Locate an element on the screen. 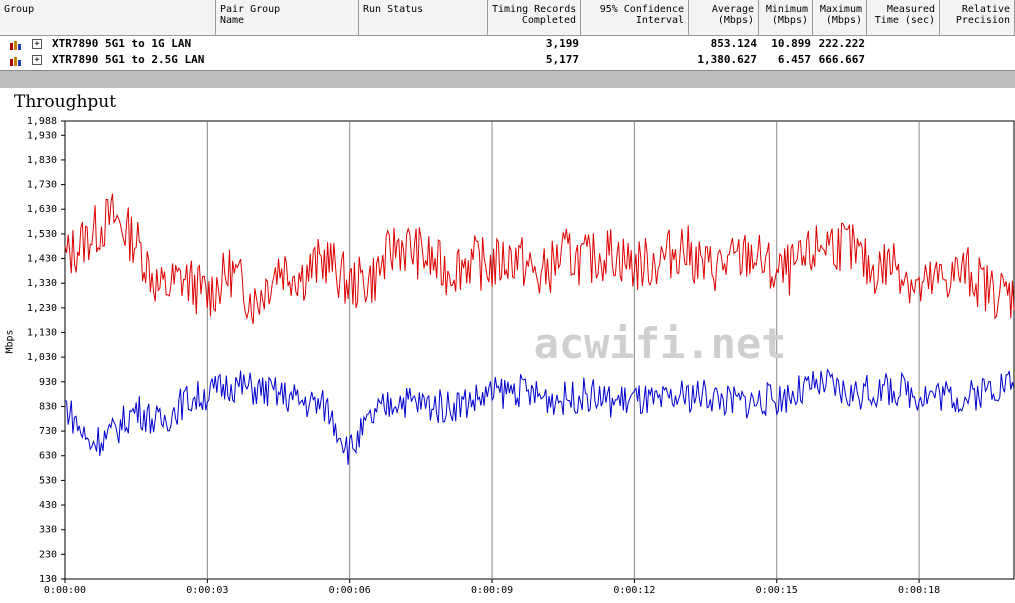 This screenshot has width=1015, height=603. column-header-line: Measured is located at coordinates (910, 9).